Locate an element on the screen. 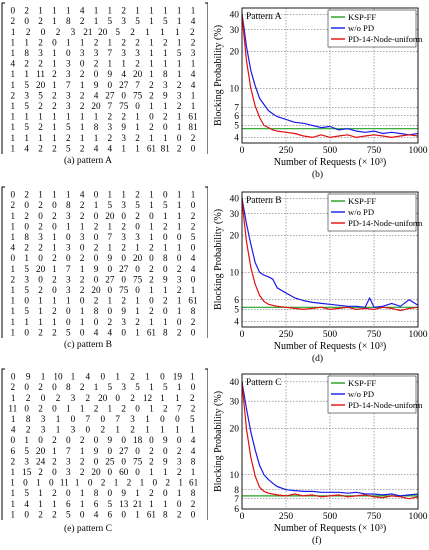  matrix-left-bracket is located at coordinates (3, 78).